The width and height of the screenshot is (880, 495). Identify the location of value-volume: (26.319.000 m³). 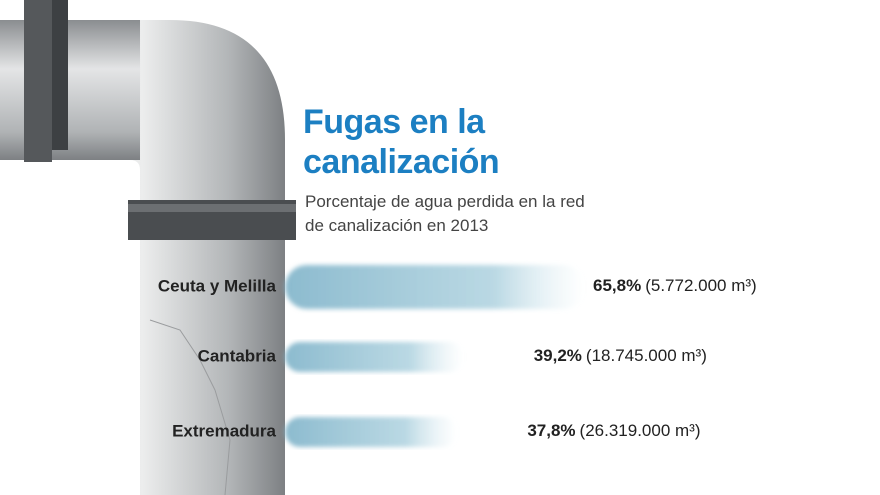
(640, 430).